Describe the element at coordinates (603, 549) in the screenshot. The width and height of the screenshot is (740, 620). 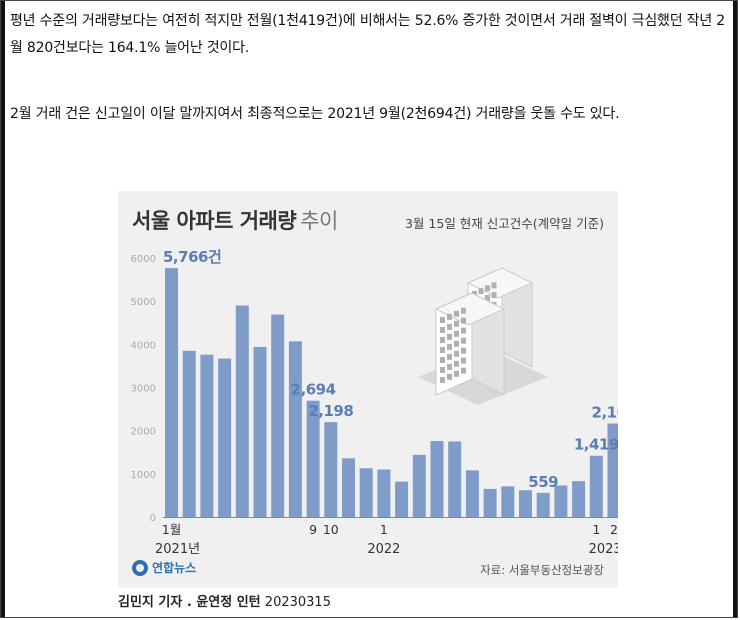
I see `x-year-label: 2023` at that location.